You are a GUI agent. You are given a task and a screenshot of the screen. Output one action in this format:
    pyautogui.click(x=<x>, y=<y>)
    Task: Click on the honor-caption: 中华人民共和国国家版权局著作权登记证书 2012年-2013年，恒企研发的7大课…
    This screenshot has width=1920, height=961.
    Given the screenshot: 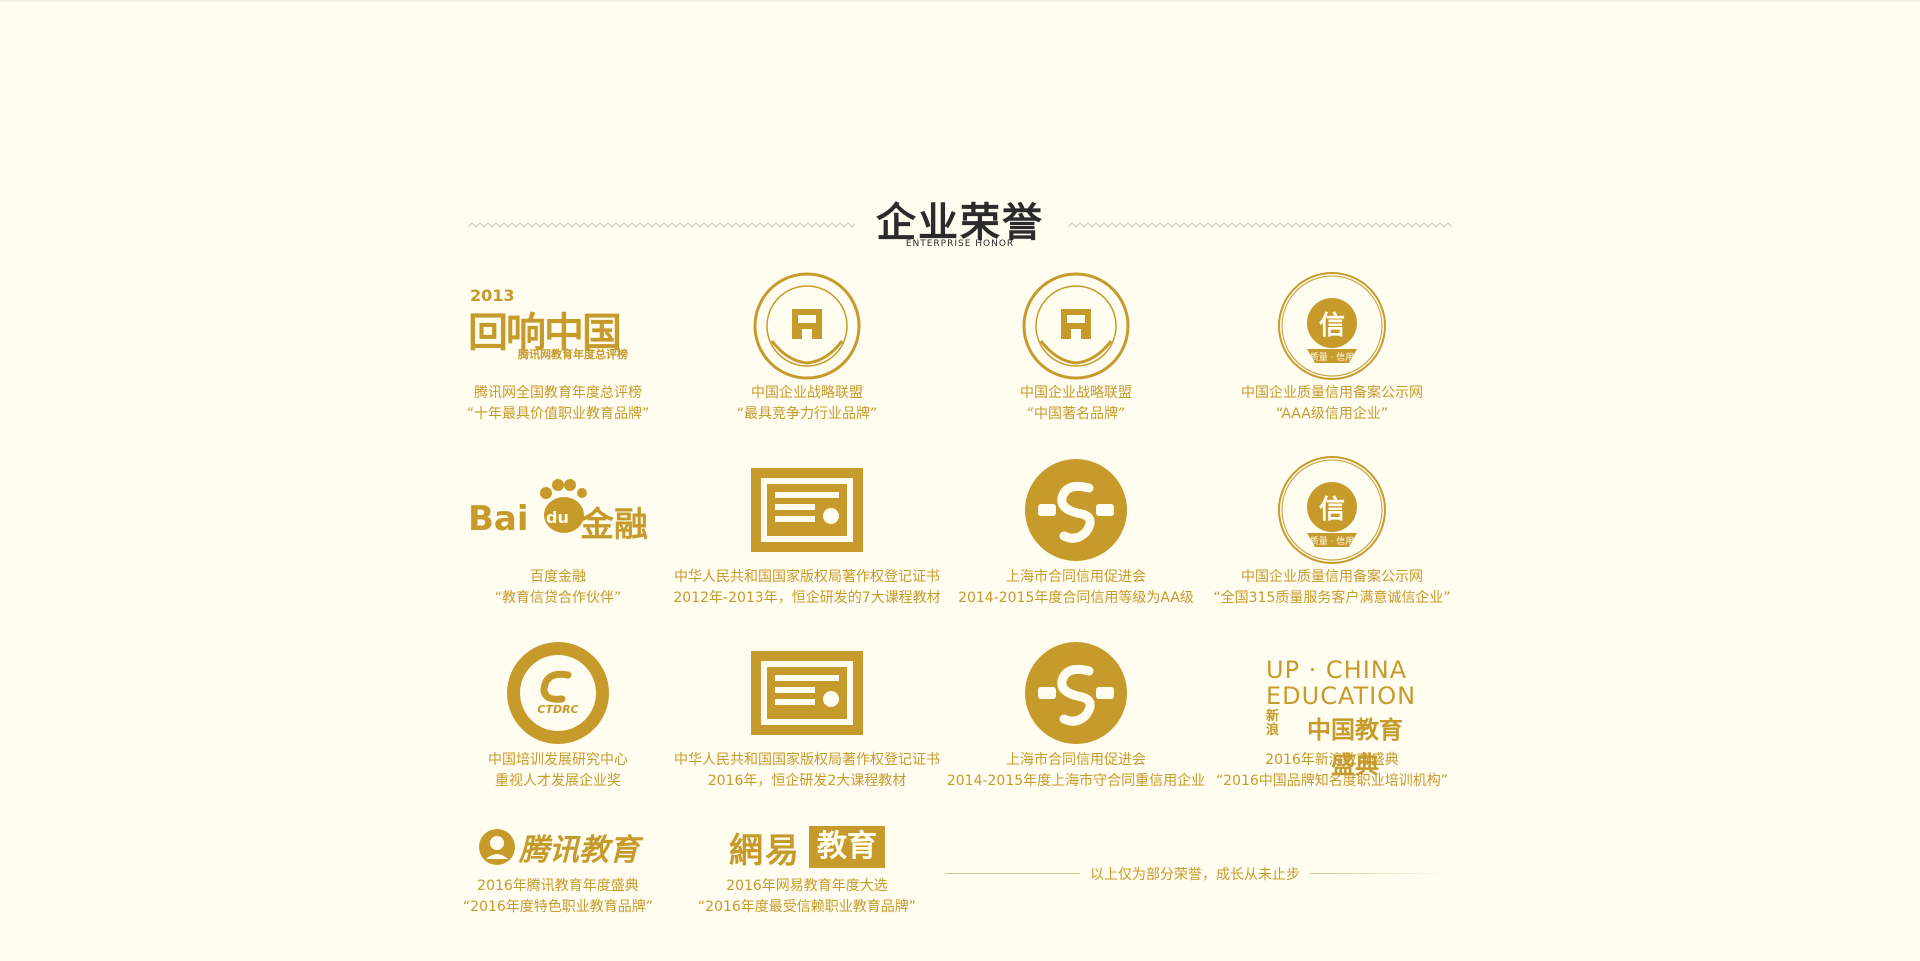 What is the action you would take?
    pyautogui.click(x=807, y=587)
    